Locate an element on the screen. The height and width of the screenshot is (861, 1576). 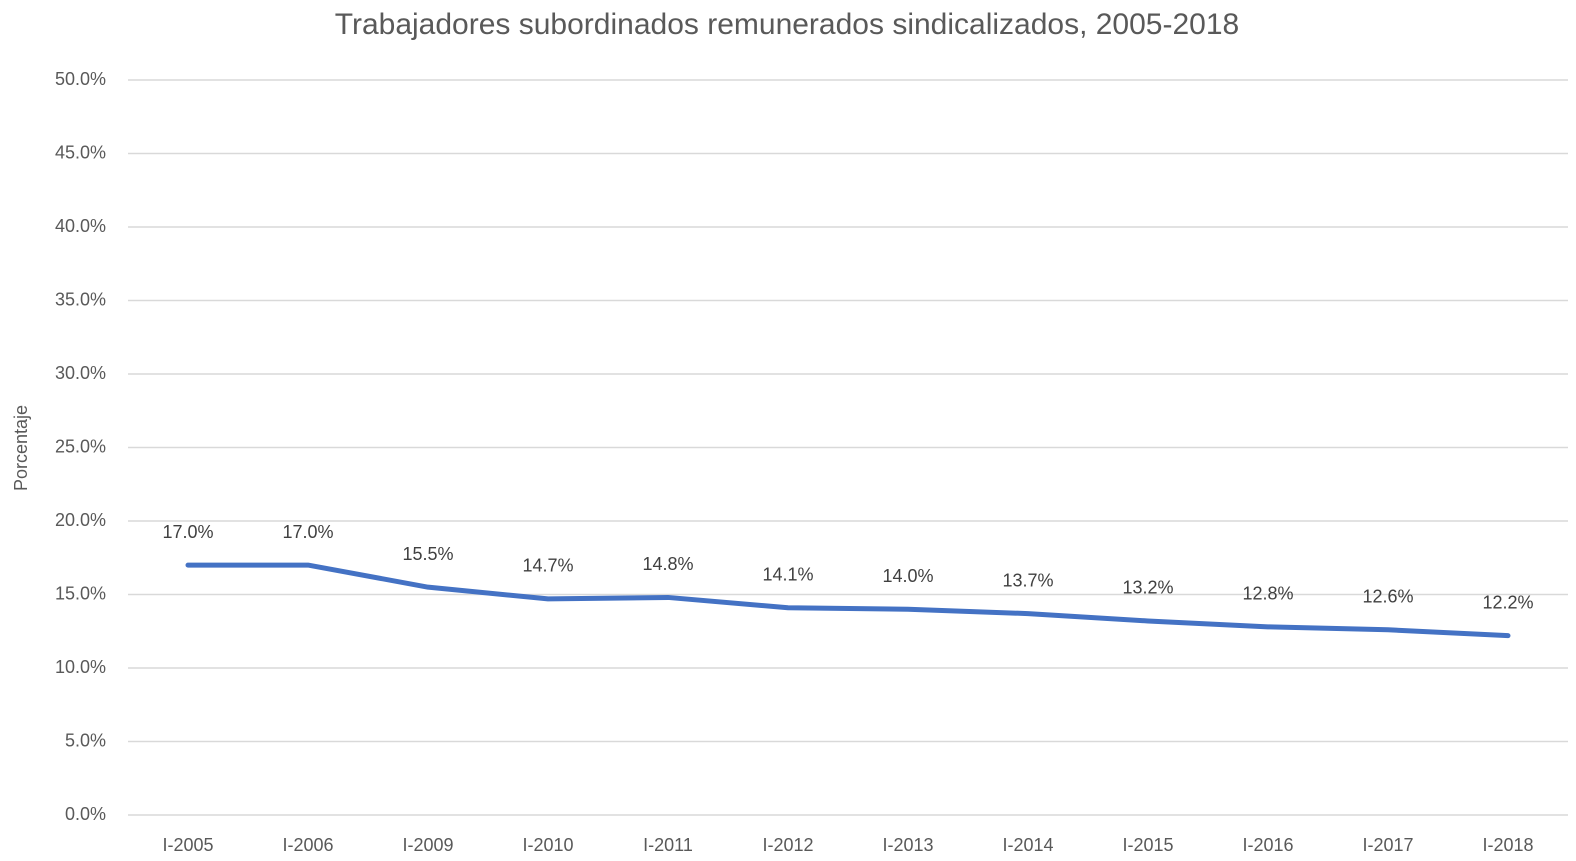
y-tick-label: 15.0% is located at coordinates (80, 593).